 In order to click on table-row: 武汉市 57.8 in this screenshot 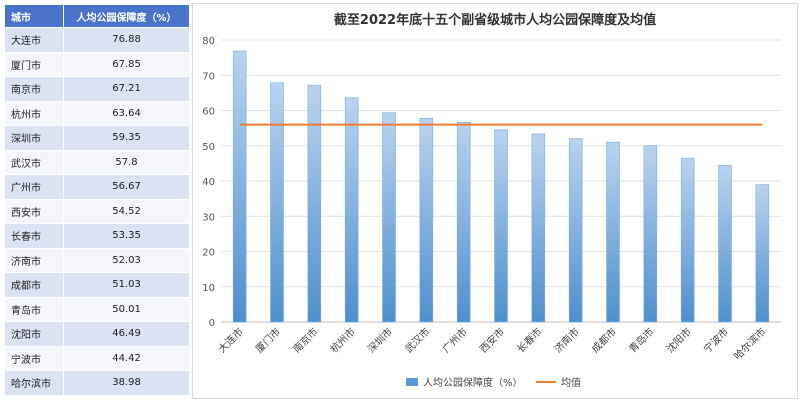, I will do `click(96, 162)`.